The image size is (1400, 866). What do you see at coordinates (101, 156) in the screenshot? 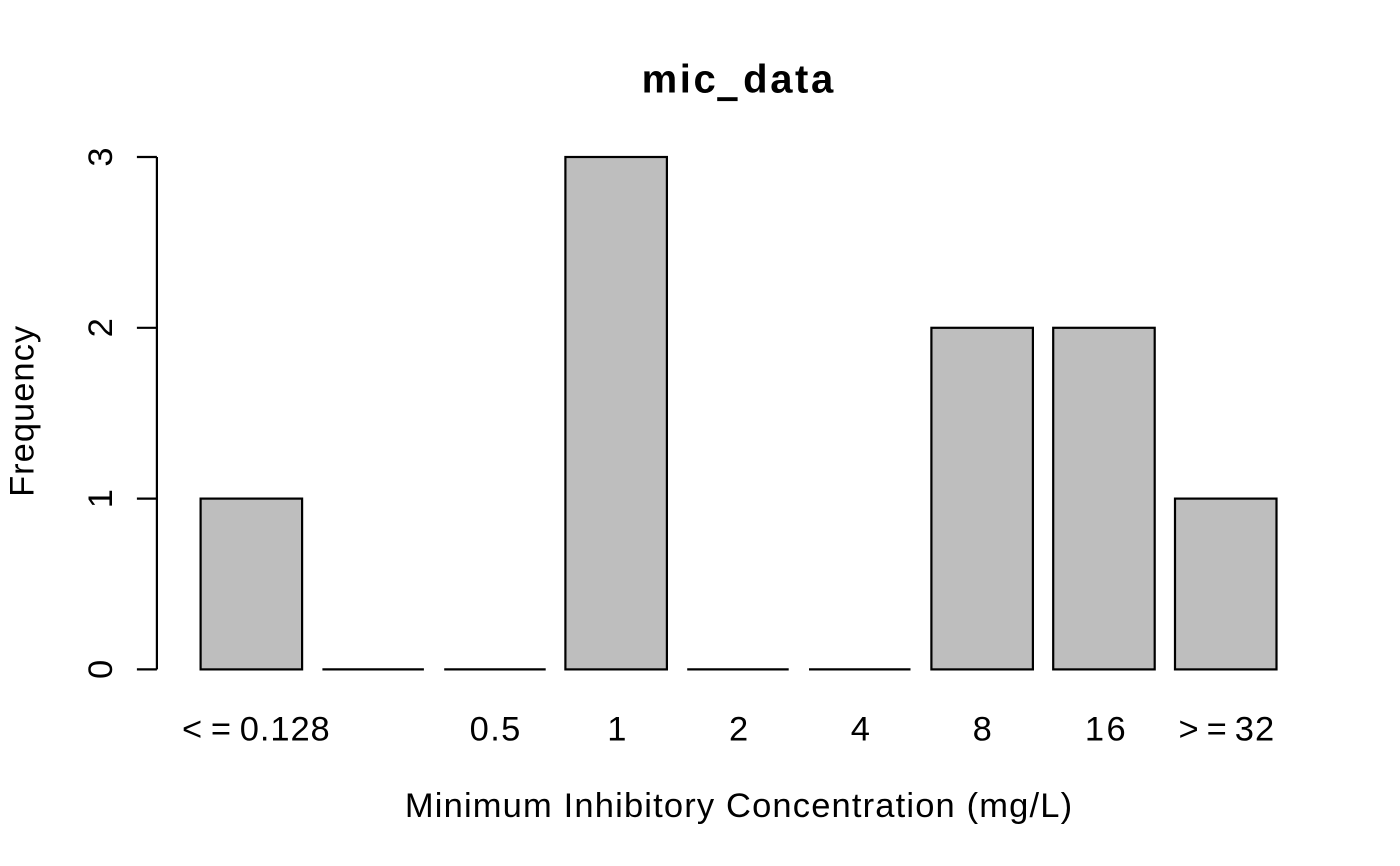
I see `svg-text: 3` at bounding box center [101, 156].